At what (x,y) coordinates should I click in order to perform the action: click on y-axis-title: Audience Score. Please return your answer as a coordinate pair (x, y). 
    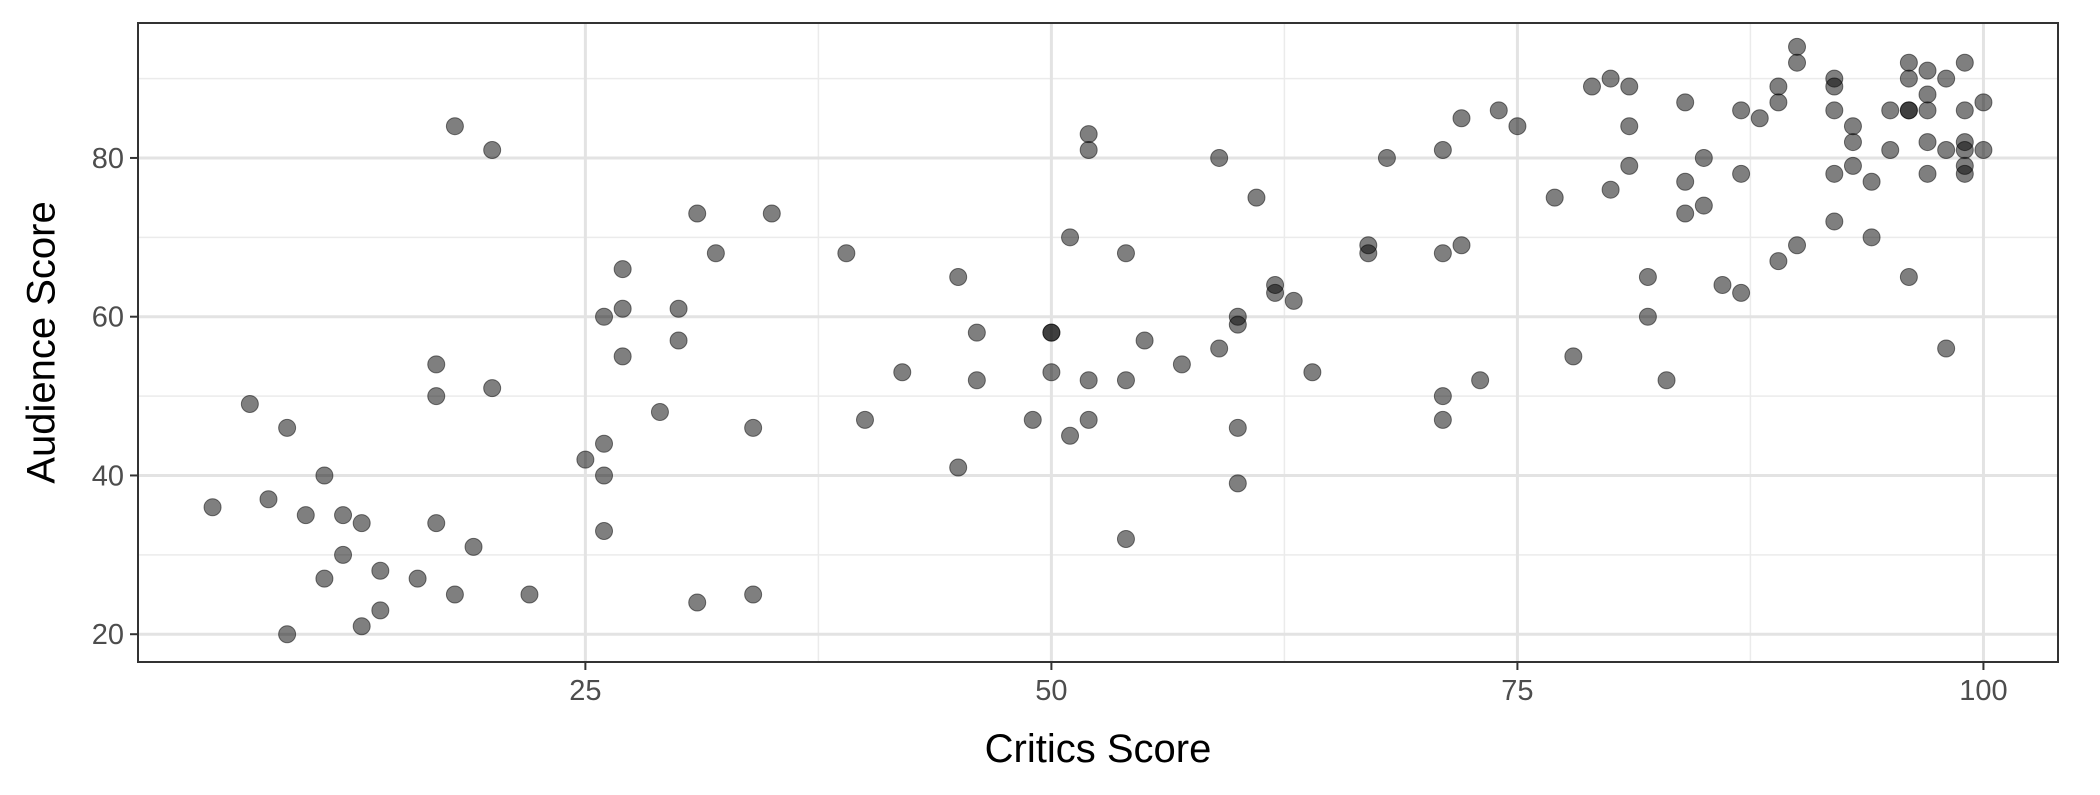
    Looking at the image, I should click on (42, 342).